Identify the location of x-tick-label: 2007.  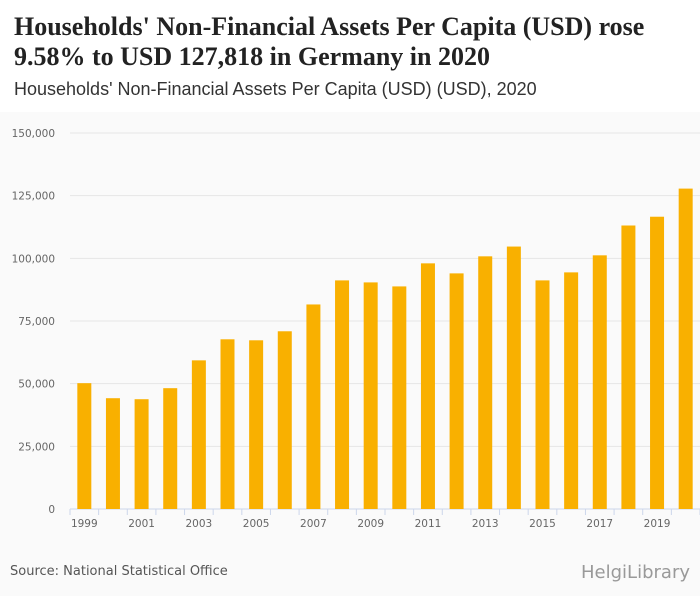
(313, 524).